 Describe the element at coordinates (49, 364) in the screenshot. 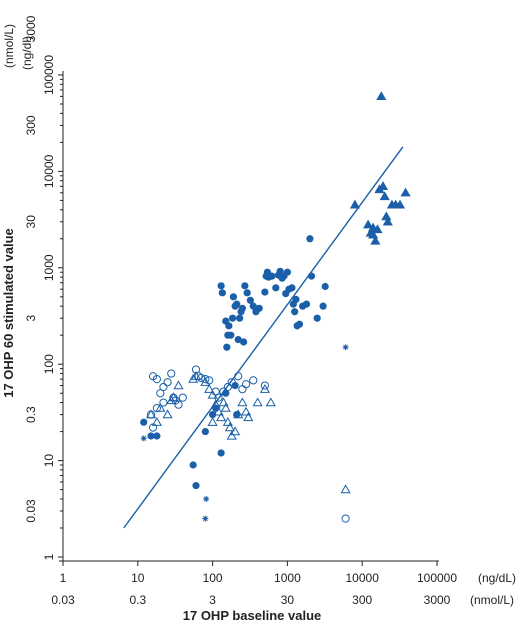

I see `y-tick-label: 100` at that location.